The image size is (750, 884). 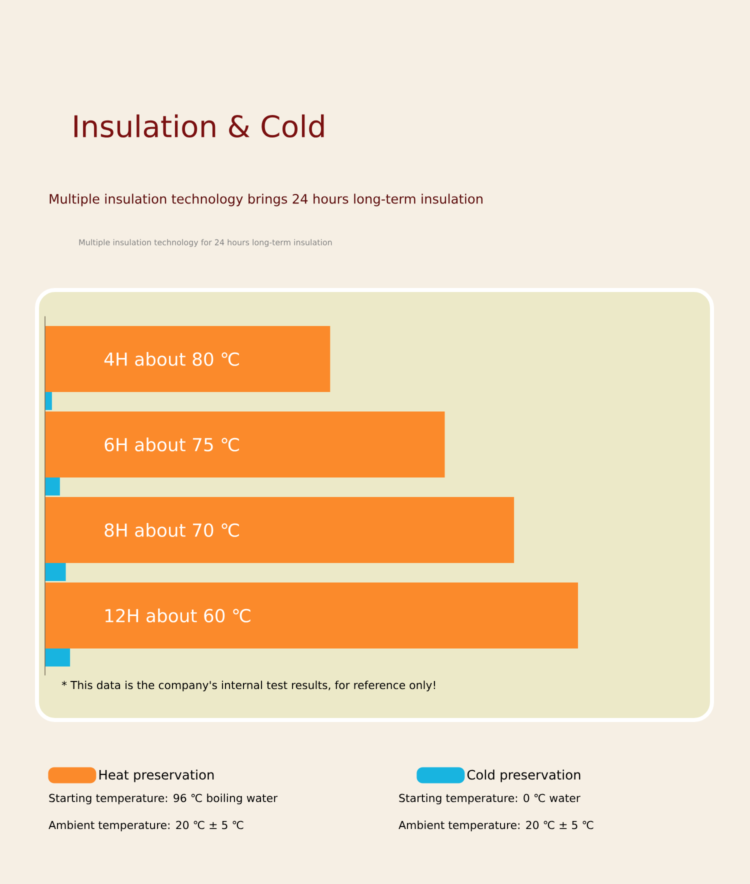 What do you see at coordinates (171, 445) in the screenshot?
I see `y-tick-label: 6H about 75 ℃` at bounding box center [171, 445].